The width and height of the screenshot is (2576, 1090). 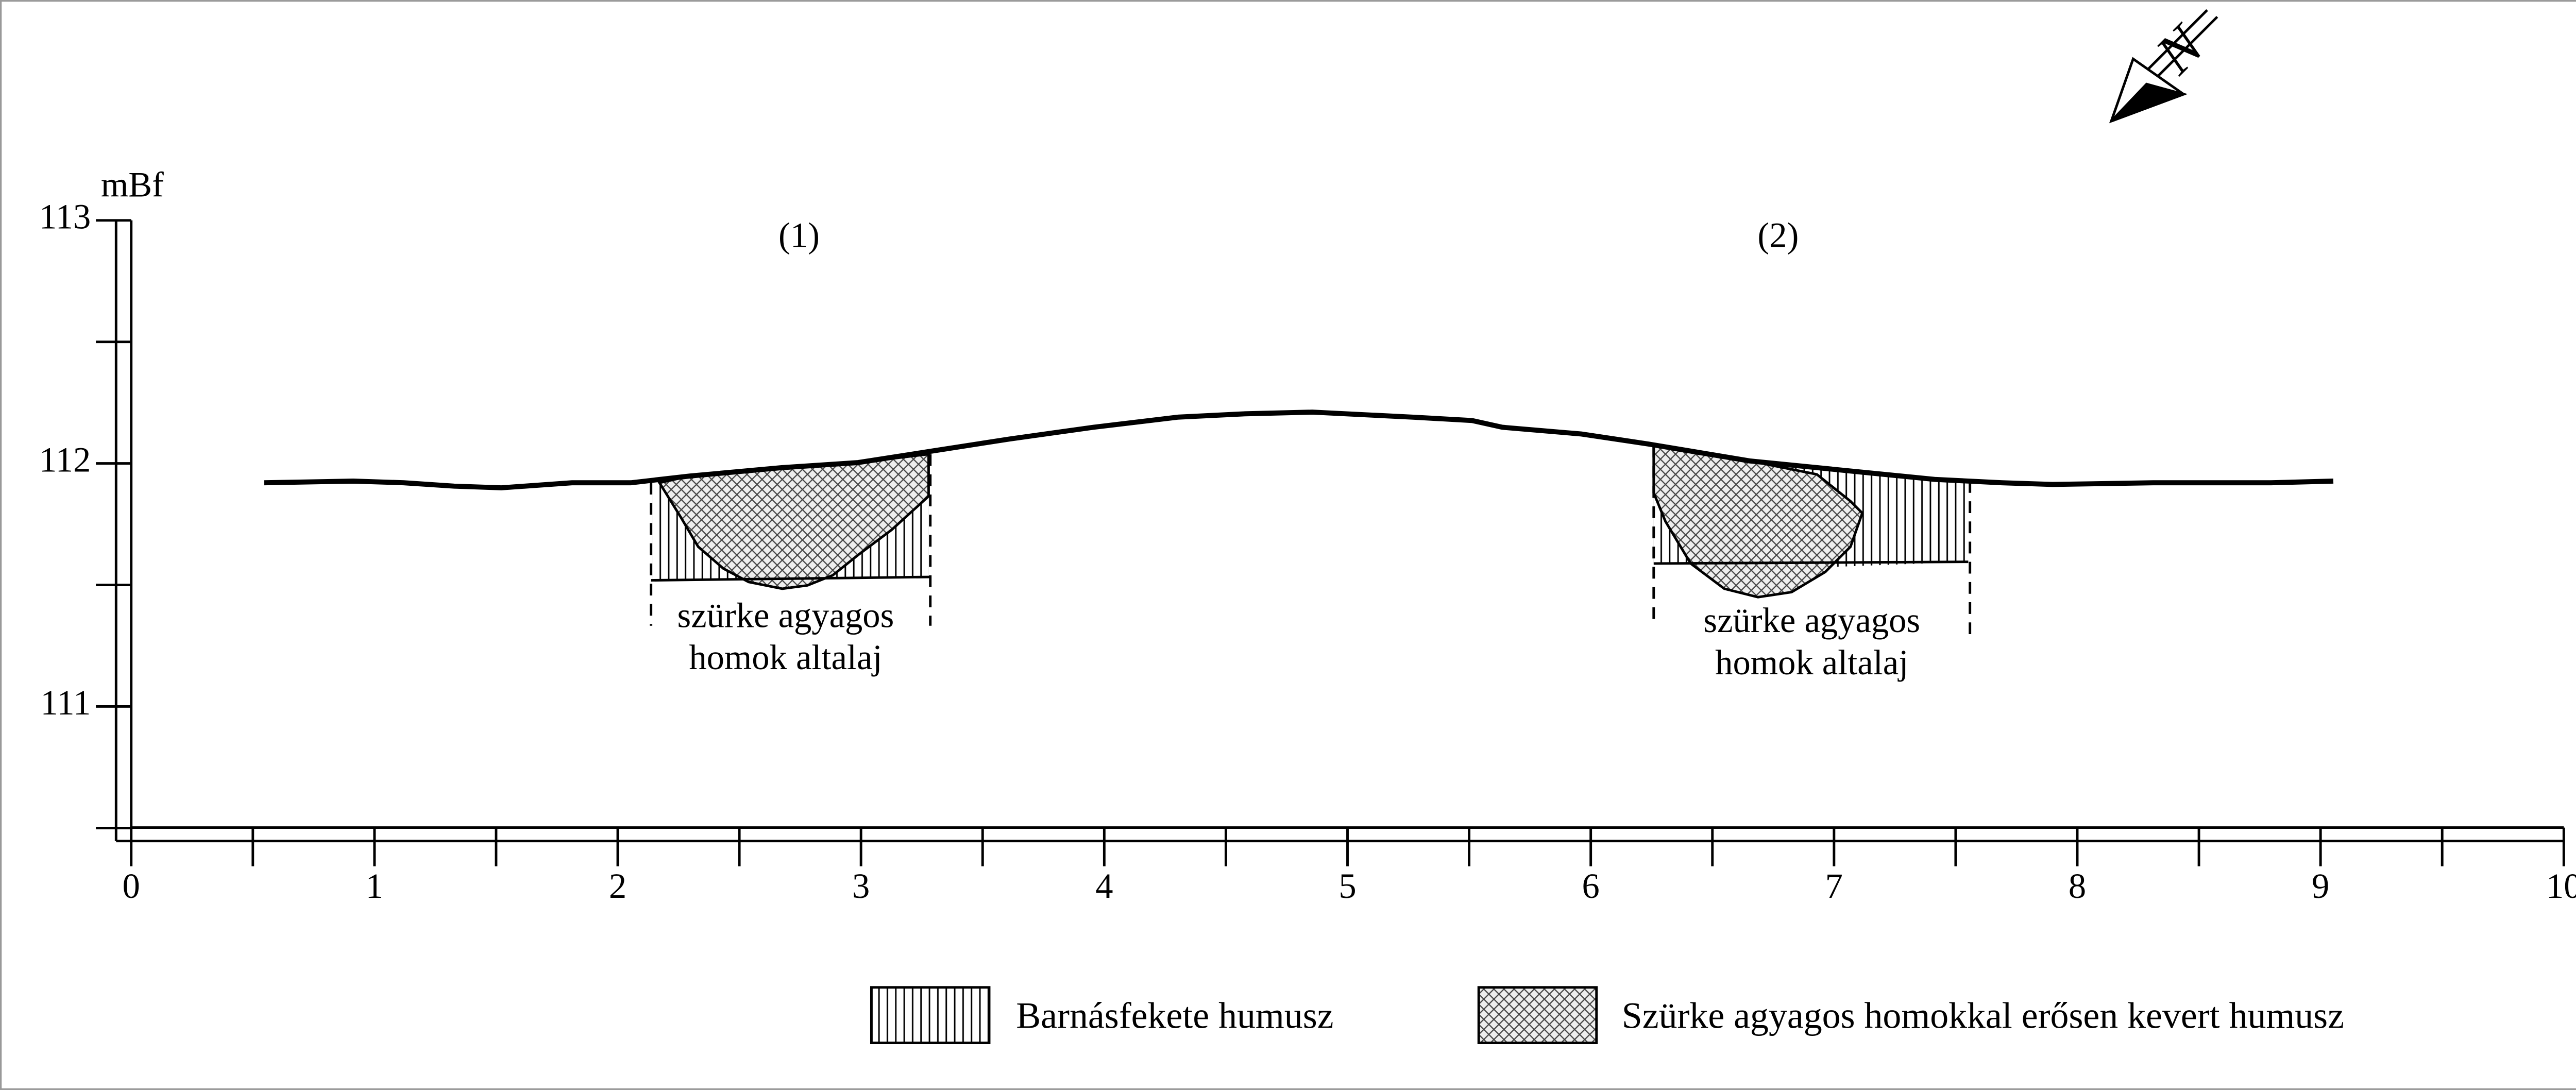 I want to click on x-tick-label: 0, so click(x=131, y=886).